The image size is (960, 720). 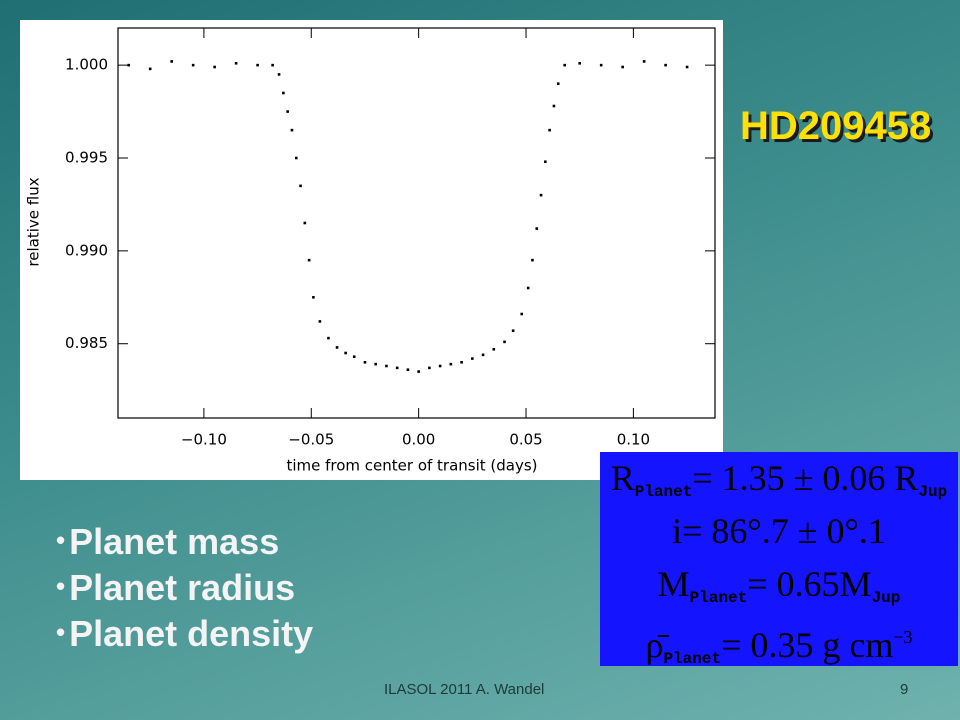 What do you see at coordinates (784, 531) in the screenshot?
I see `eq-rhs: = 86°.7 ± 0°.1` at bounding box center [784, 531].